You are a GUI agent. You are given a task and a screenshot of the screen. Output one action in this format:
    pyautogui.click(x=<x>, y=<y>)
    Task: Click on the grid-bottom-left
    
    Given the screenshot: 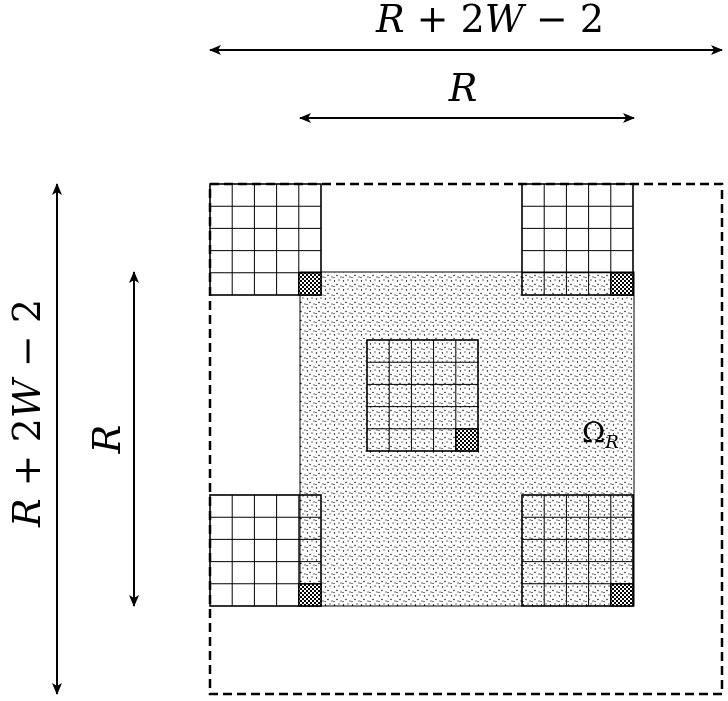 What is the action you would take?
    pyautogui.click(x=265, y=550)
    